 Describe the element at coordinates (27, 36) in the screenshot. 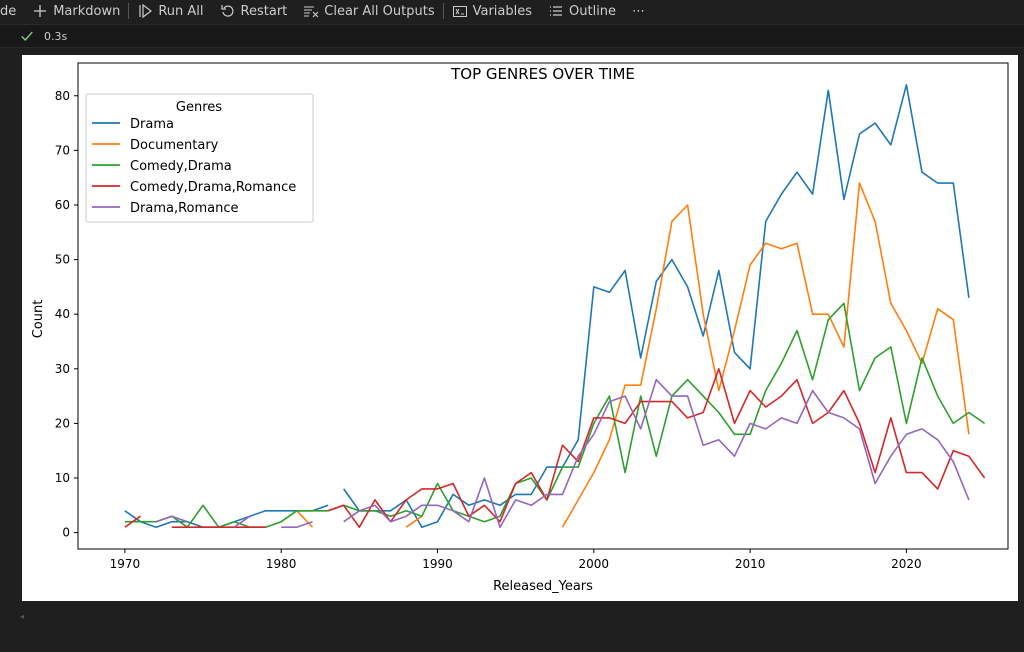

I see `check-icon` at that location.